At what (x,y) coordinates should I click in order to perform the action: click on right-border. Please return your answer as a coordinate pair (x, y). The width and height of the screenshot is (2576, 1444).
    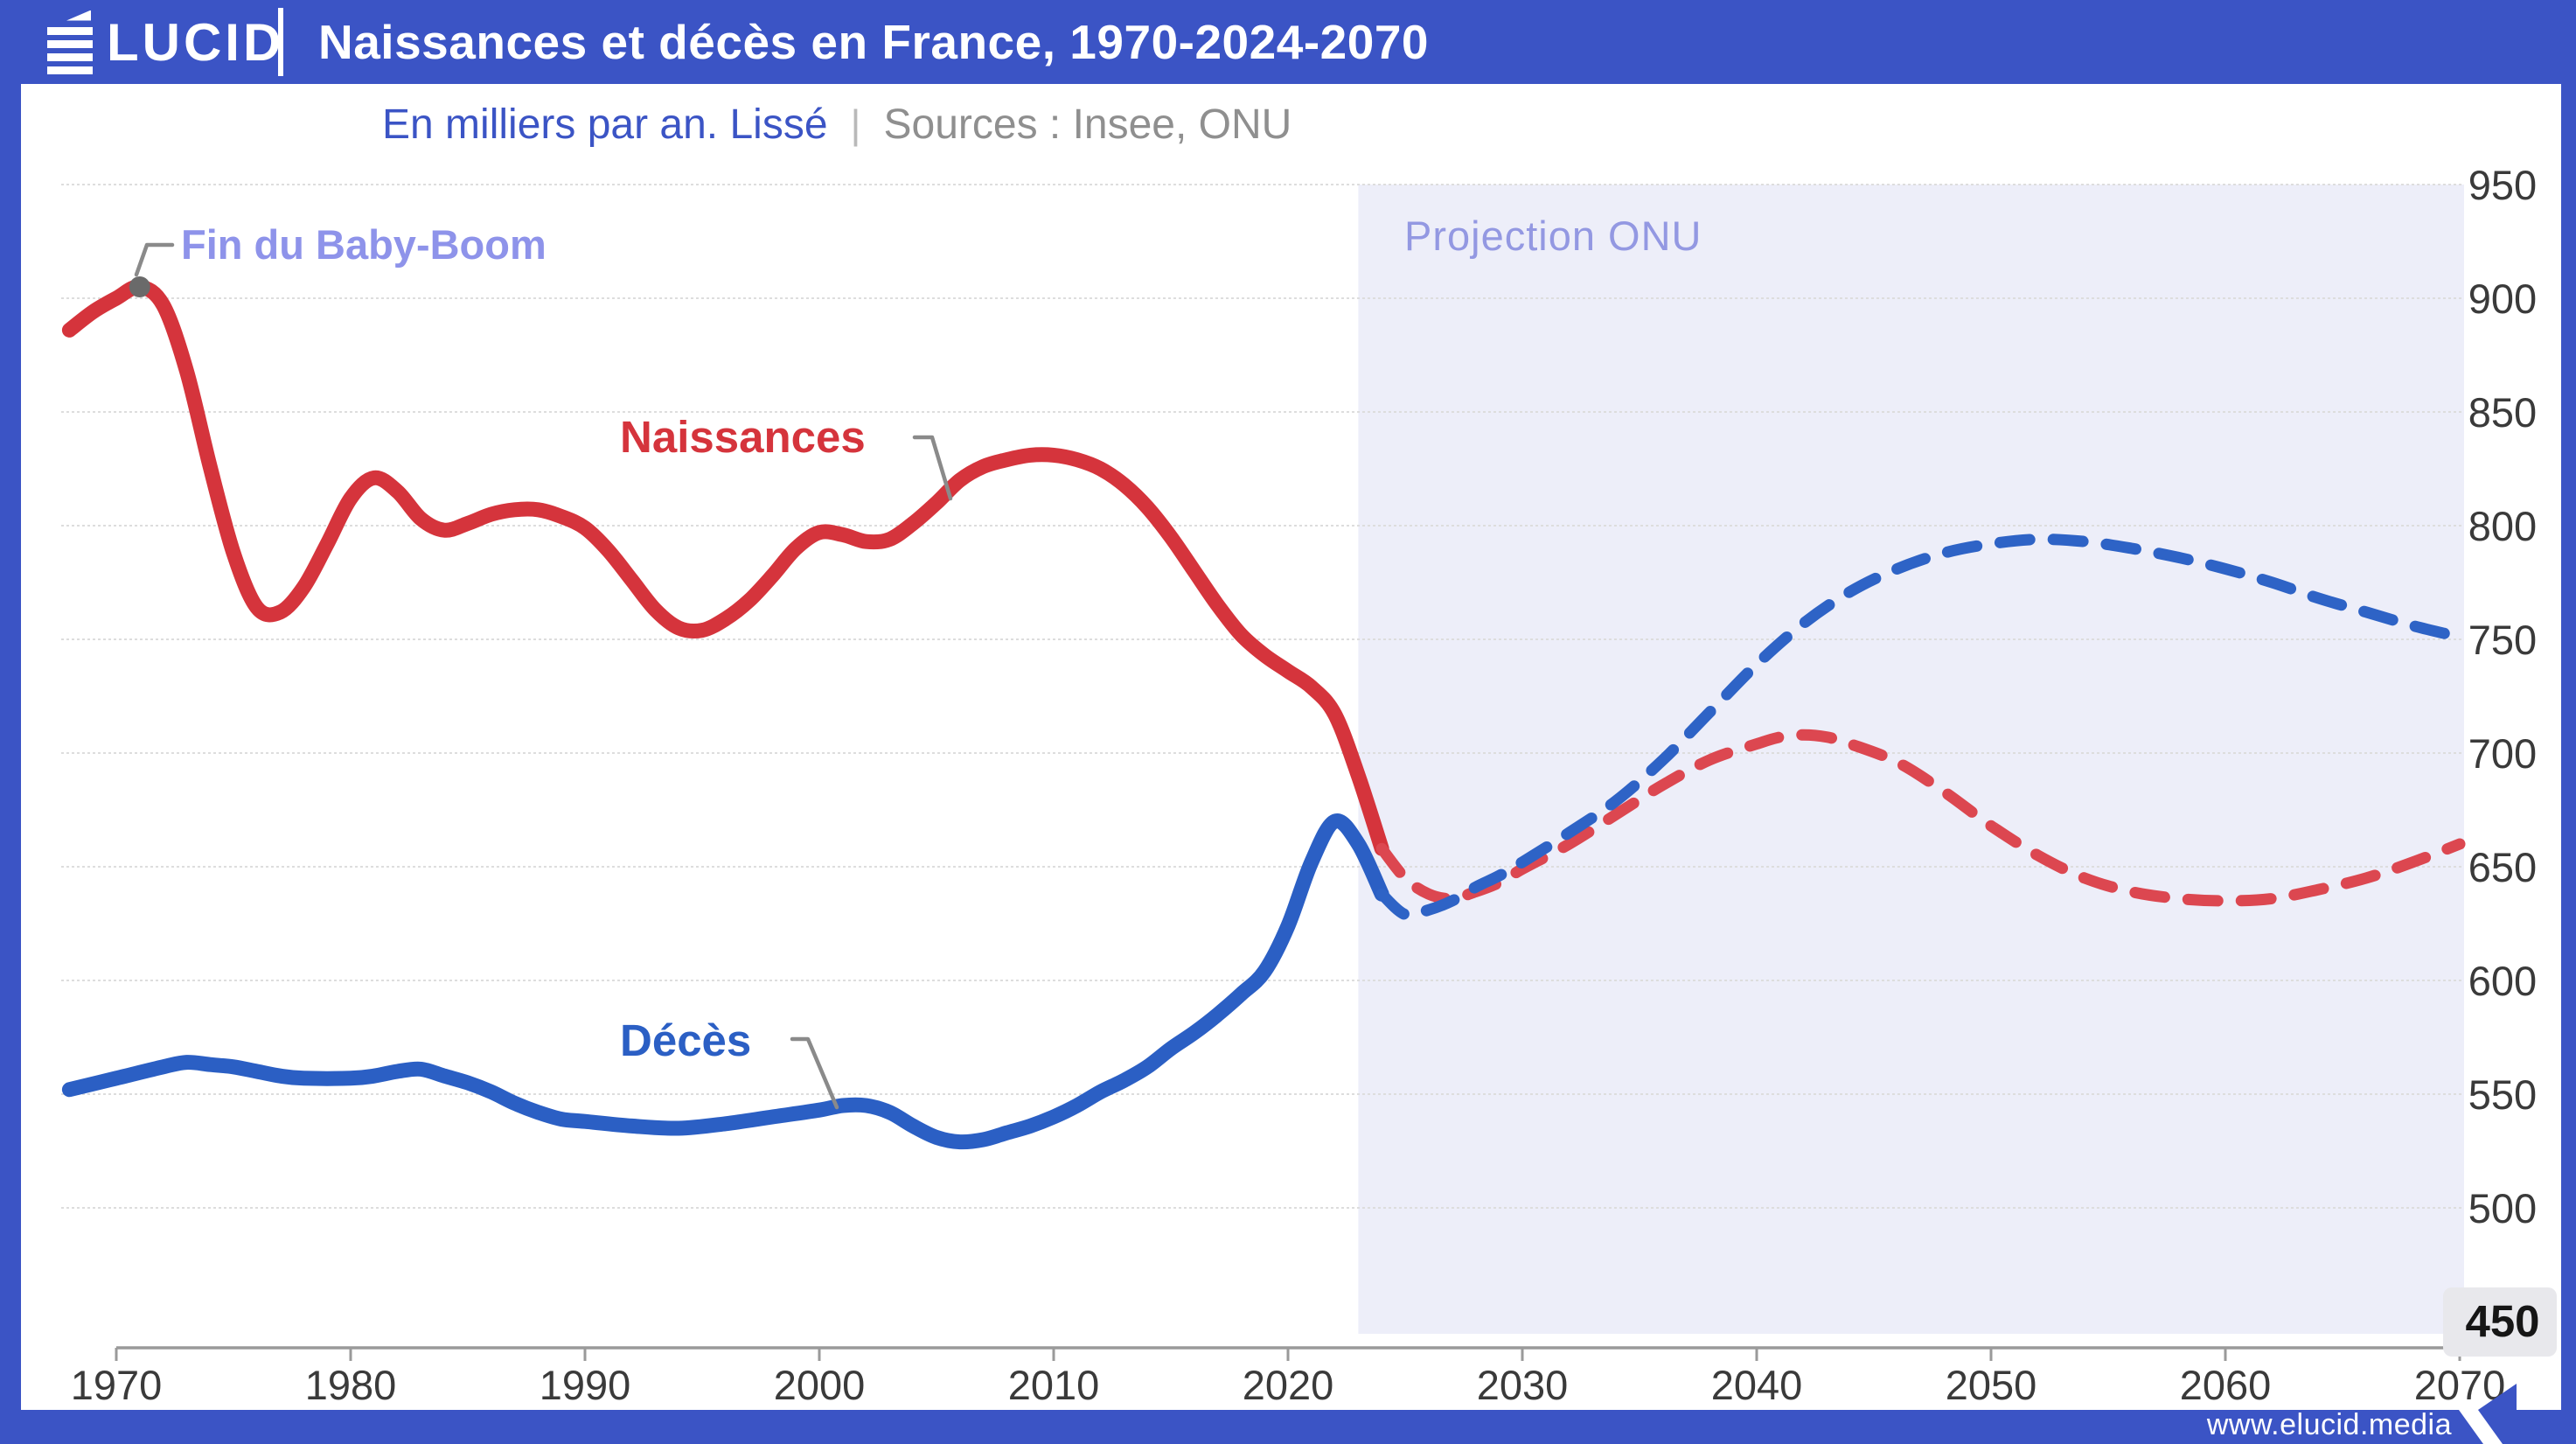
    Looking at the image, I should click on (2568, 722).